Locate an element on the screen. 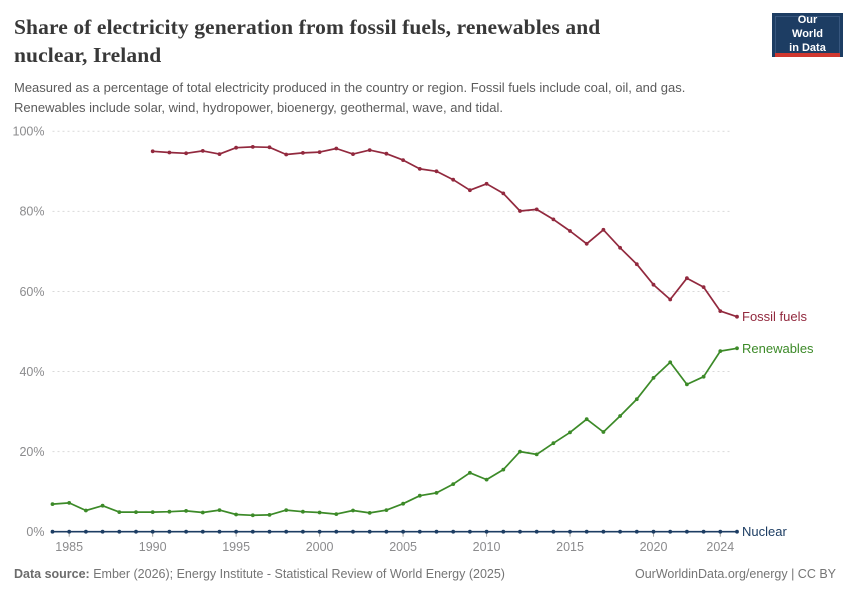 This screenshot has width=850, height=600. series-point-fossil-fuels-2016 is located at coordinates (586, 243).